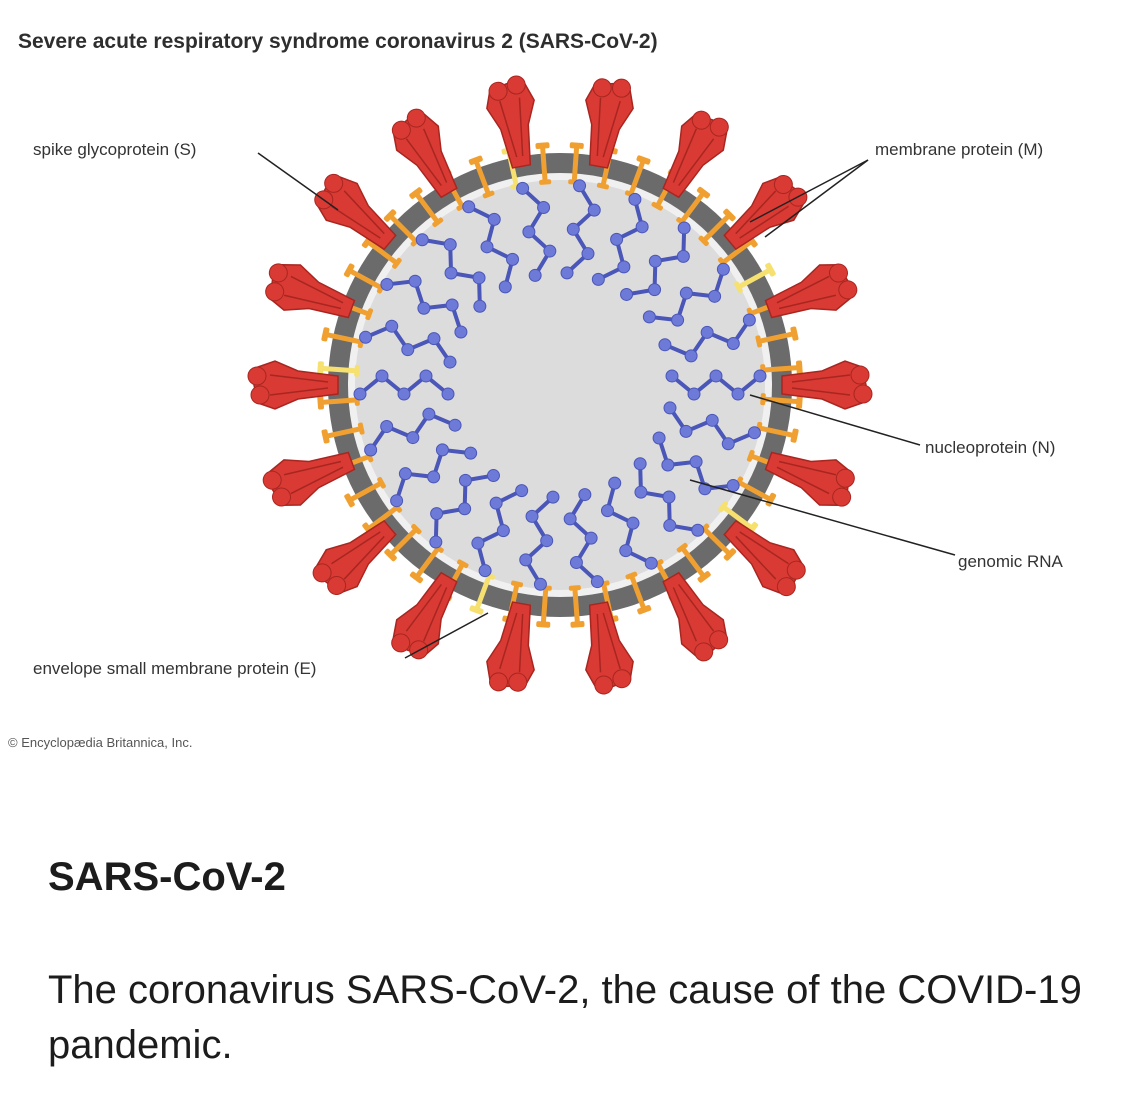 The image size is (1125, 1114). Describe the element at coordinates (959, 150) in the screenshot. I see `label-membrane-protein: membrane protein (M)` at that location.